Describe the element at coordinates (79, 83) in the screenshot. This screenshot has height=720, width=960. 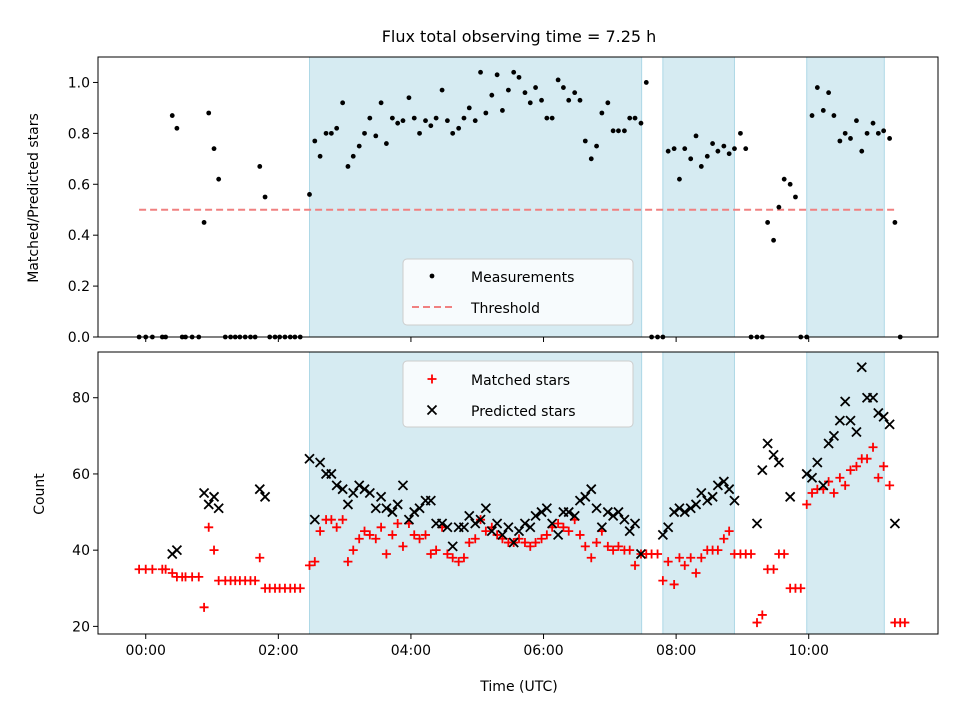
I see `top-y-tick-label: 1.0` at that location.